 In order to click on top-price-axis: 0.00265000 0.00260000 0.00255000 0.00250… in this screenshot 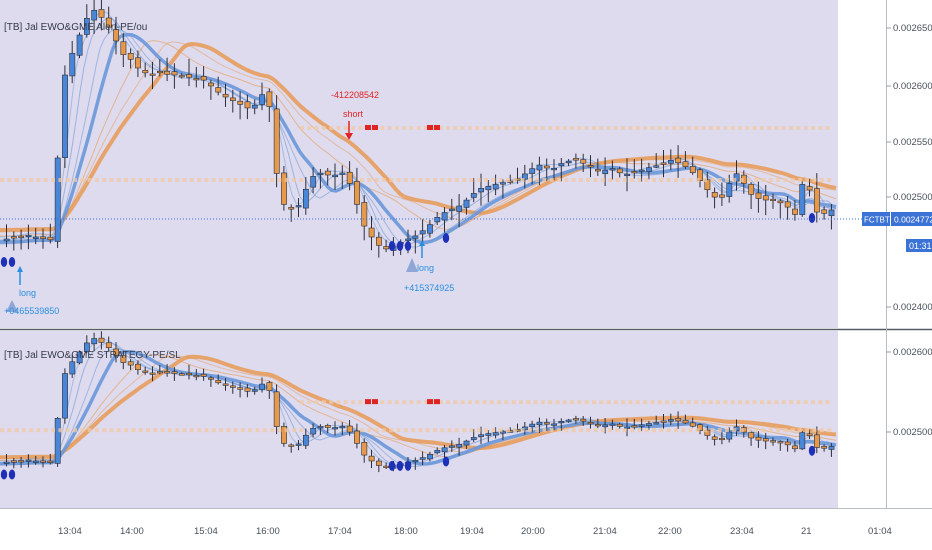, I will do `click(909, 168)`.